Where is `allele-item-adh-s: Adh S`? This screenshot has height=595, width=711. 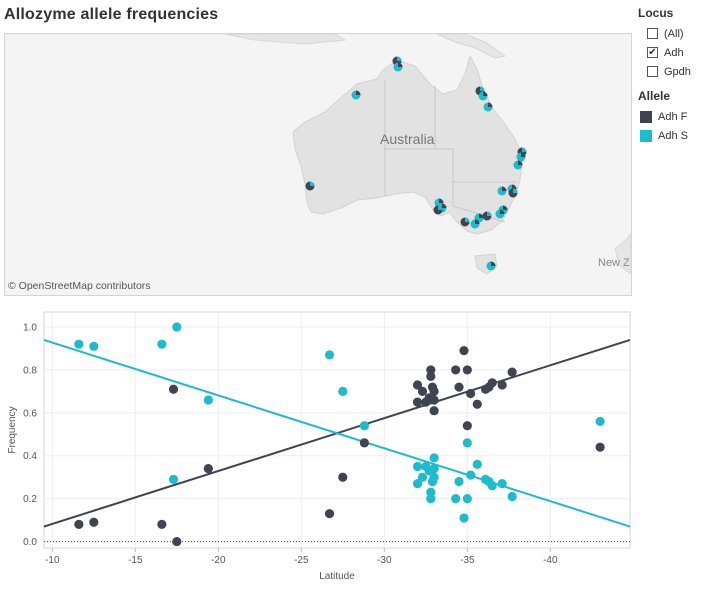
allele-item-adh-s: Adh S is located at coordinates (674, 135).